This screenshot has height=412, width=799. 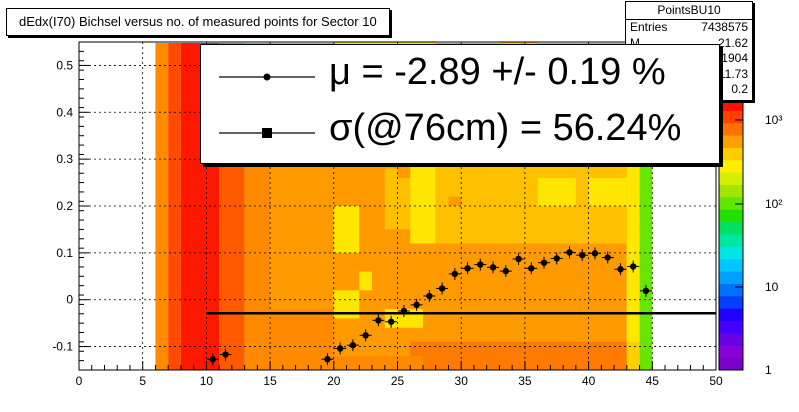 What do you see at coordinates (398, 381) in the screenshot?
I see `x-tick-label: 25` at bounding box center [398, 381].